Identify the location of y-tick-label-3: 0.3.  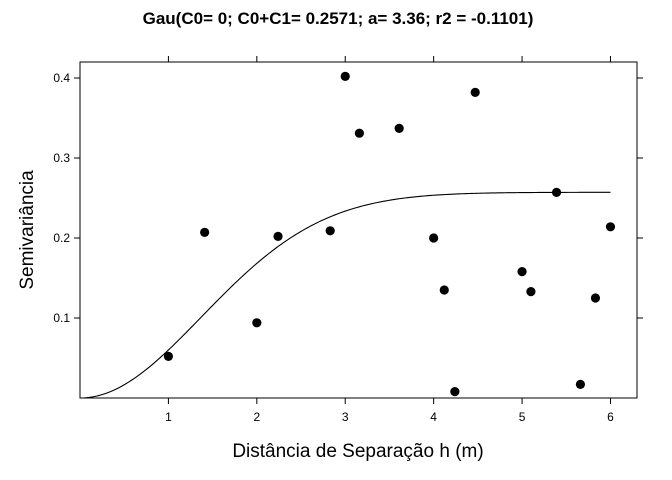
(61, 158).